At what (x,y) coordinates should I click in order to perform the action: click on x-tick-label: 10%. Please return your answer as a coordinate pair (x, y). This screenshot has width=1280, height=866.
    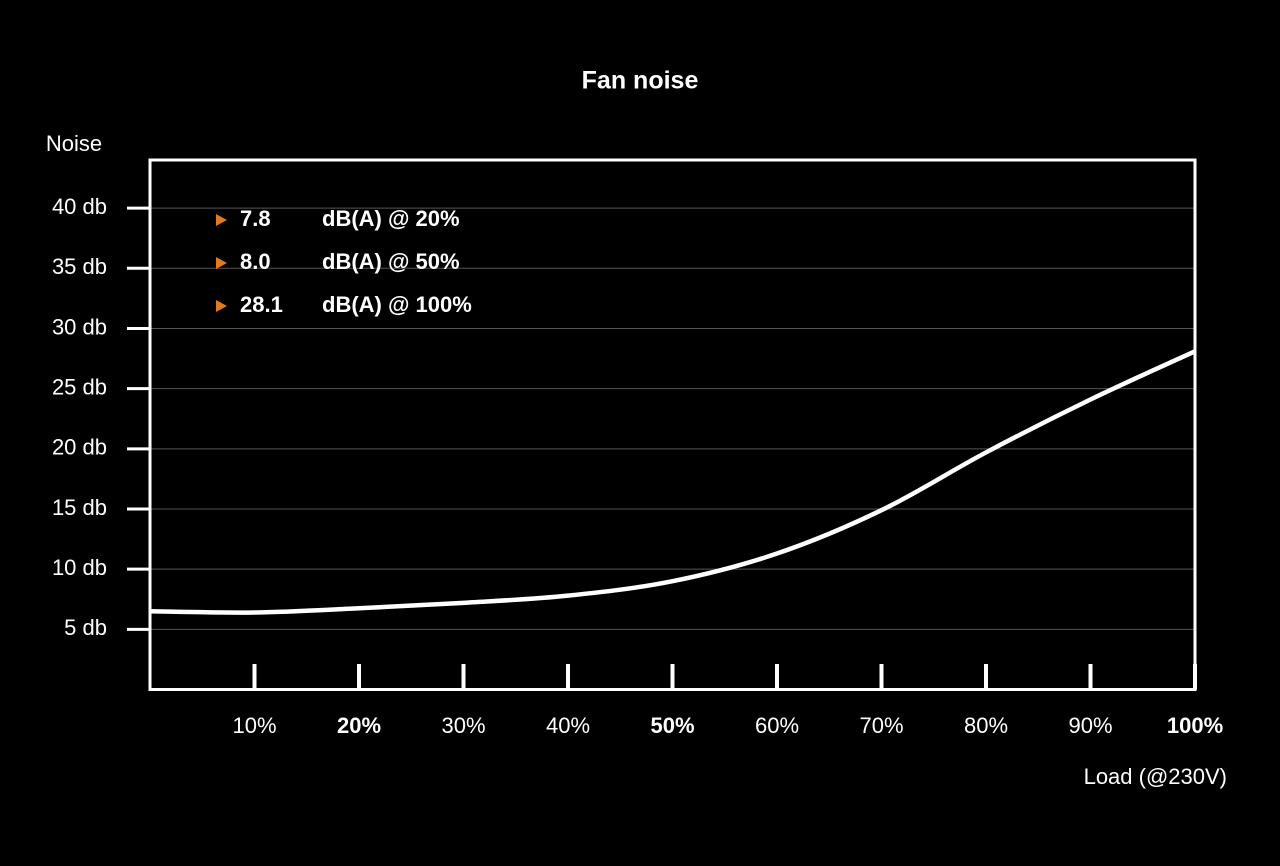
    Looking at the image, I should click on (254, 725).